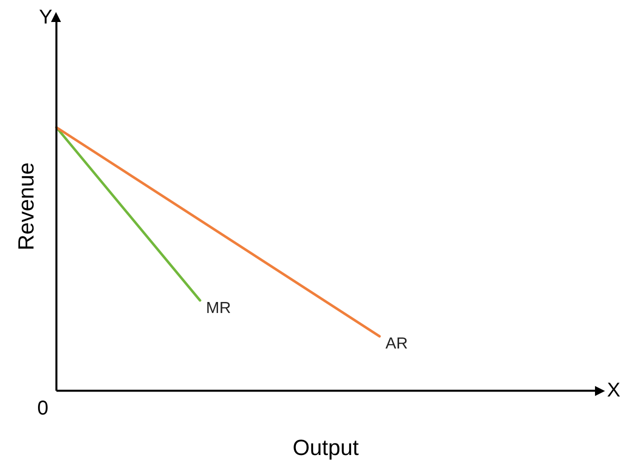  I want to click on series-label: AR, so click(397, 344).